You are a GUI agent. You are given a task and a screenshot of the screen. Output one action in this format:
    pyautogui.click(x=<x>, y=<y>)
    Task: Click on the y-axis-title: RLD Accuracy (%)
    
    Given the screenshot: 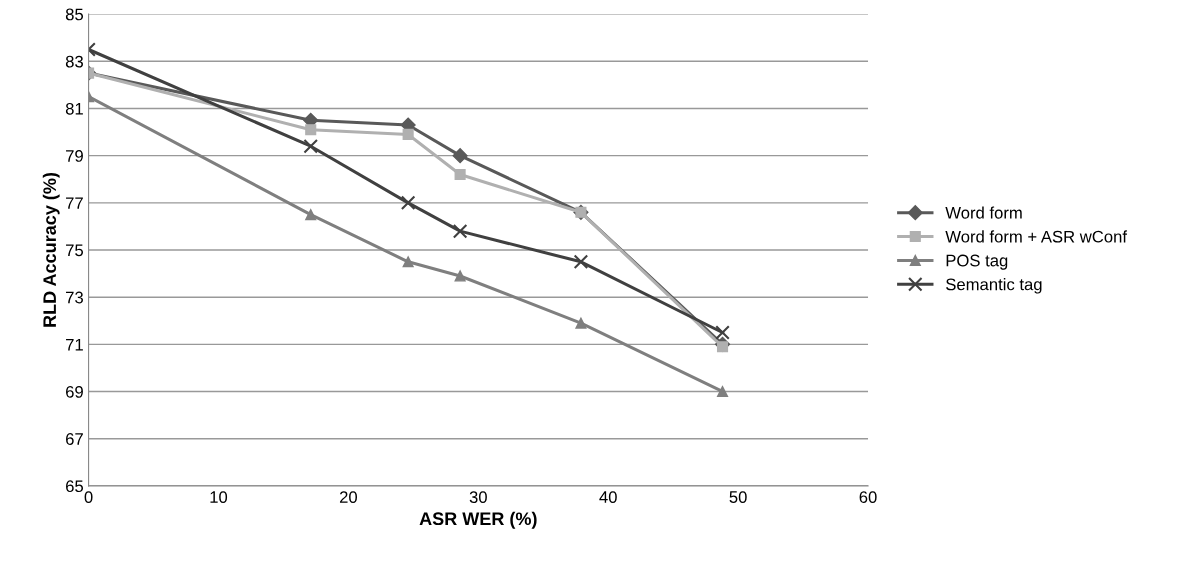 What is the action you would take?
    pyautogui.click(x=51, y=249)
    